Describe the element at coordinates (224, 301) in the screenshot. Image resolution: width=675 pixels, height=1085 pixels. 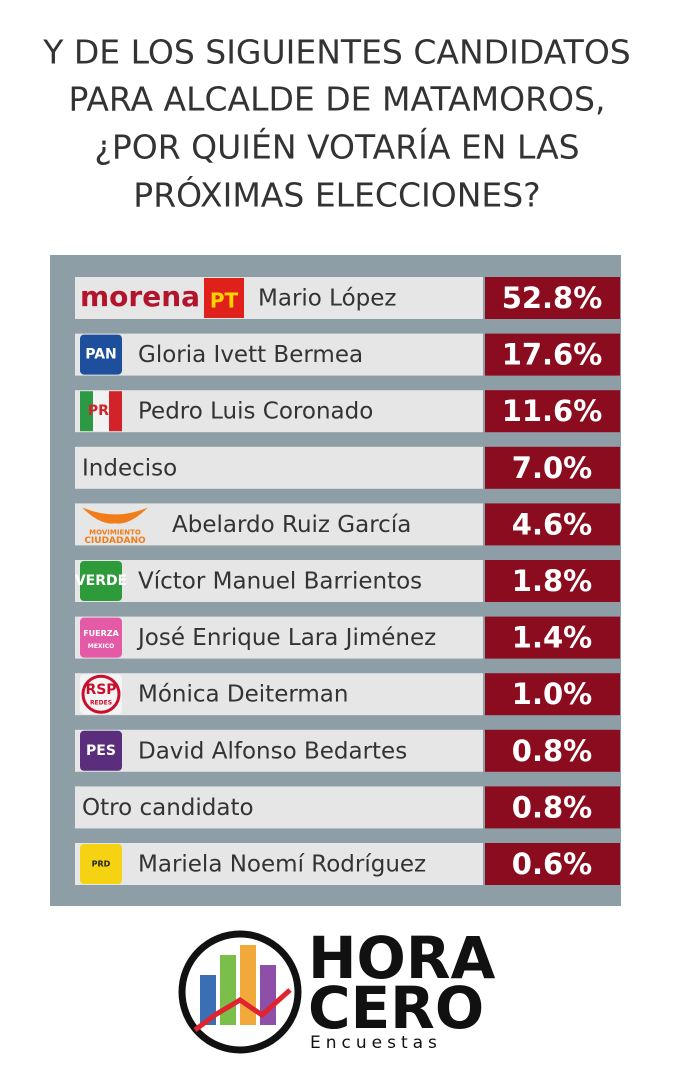
I see `logo-text: PT` at that location.